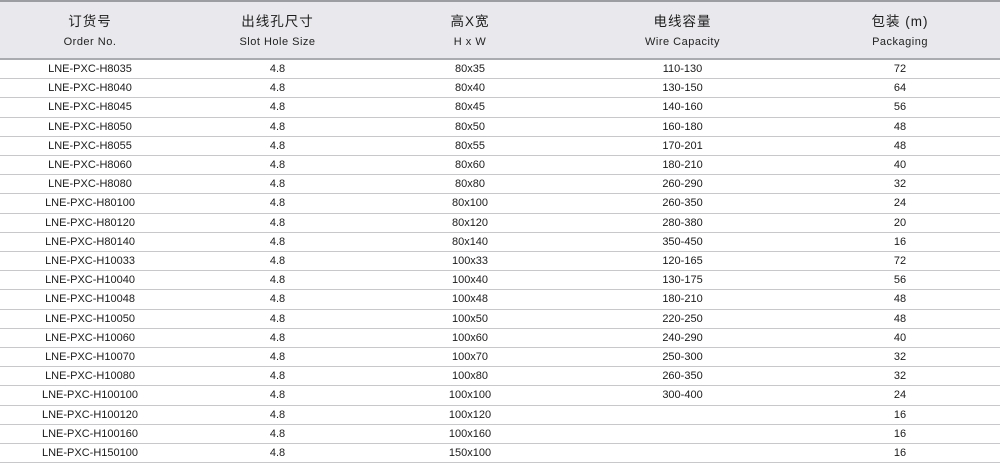 The image size is (1000, 464). What do you see at coordinates (470, 338) in the screenshot?
I see `table-cell-h-x-w: 100x60` at bounding box center [470, 338].